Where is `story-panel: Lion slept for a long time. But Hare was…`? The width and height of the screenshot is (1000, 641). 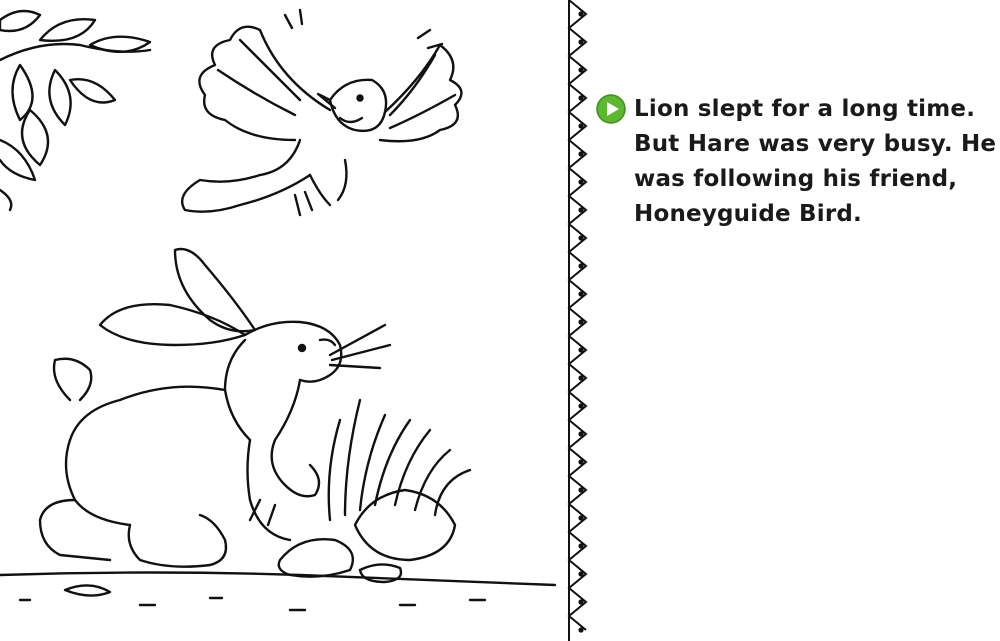
story-panel: Lion slept for a long time. But Hare was… is located at coordinates (796, 162).